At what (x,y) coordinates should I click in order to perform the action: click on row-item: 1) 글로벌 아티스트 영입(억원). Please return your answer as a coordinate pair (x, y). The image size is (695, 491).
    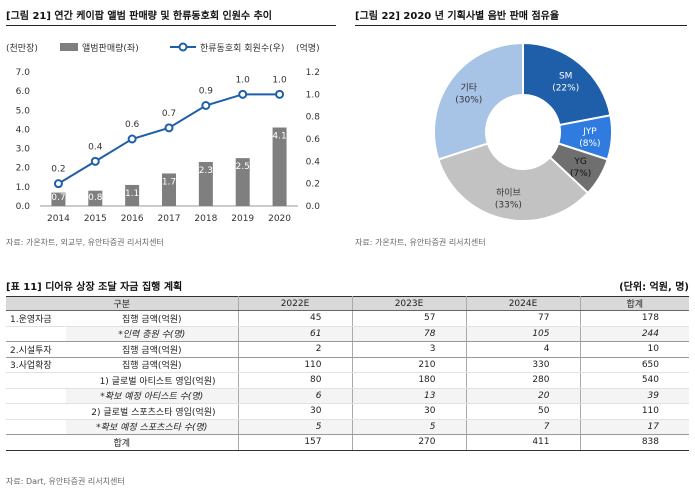
    Looking at the image, I should click on (152, 380).